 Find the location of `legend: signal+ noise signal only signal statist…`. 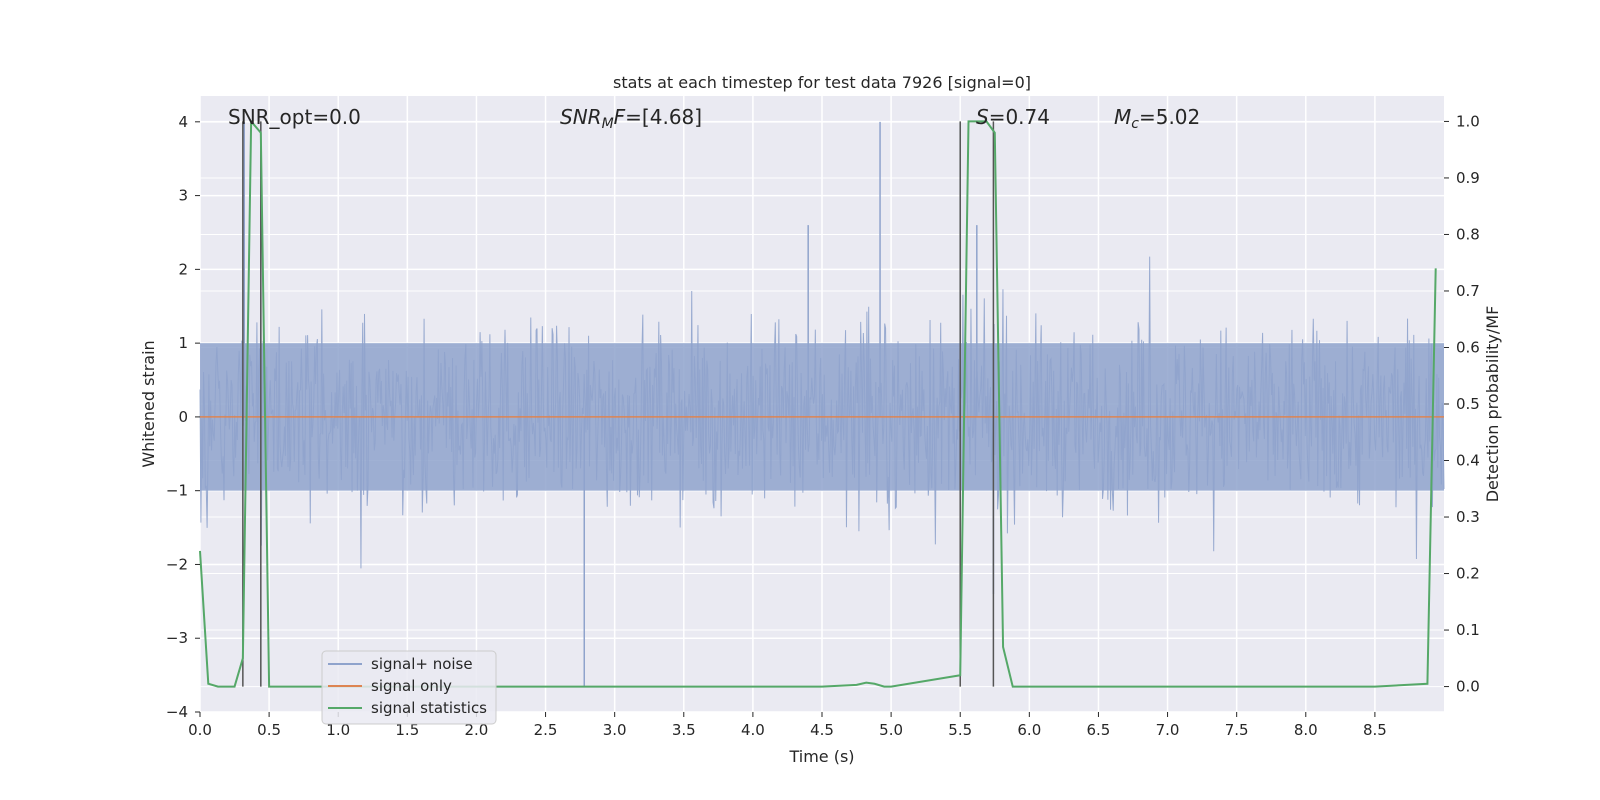

legend: signal+ noise signal only signal statist… is located at coordinates (409, 687).